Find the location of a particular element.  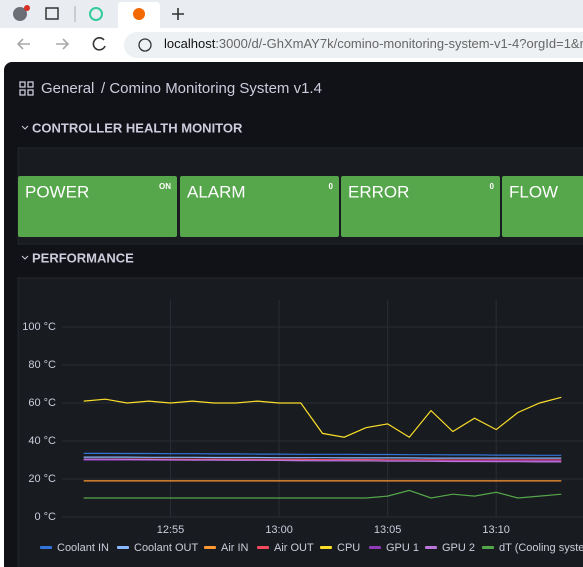

profile-icon is located at coordinates (20, 14).